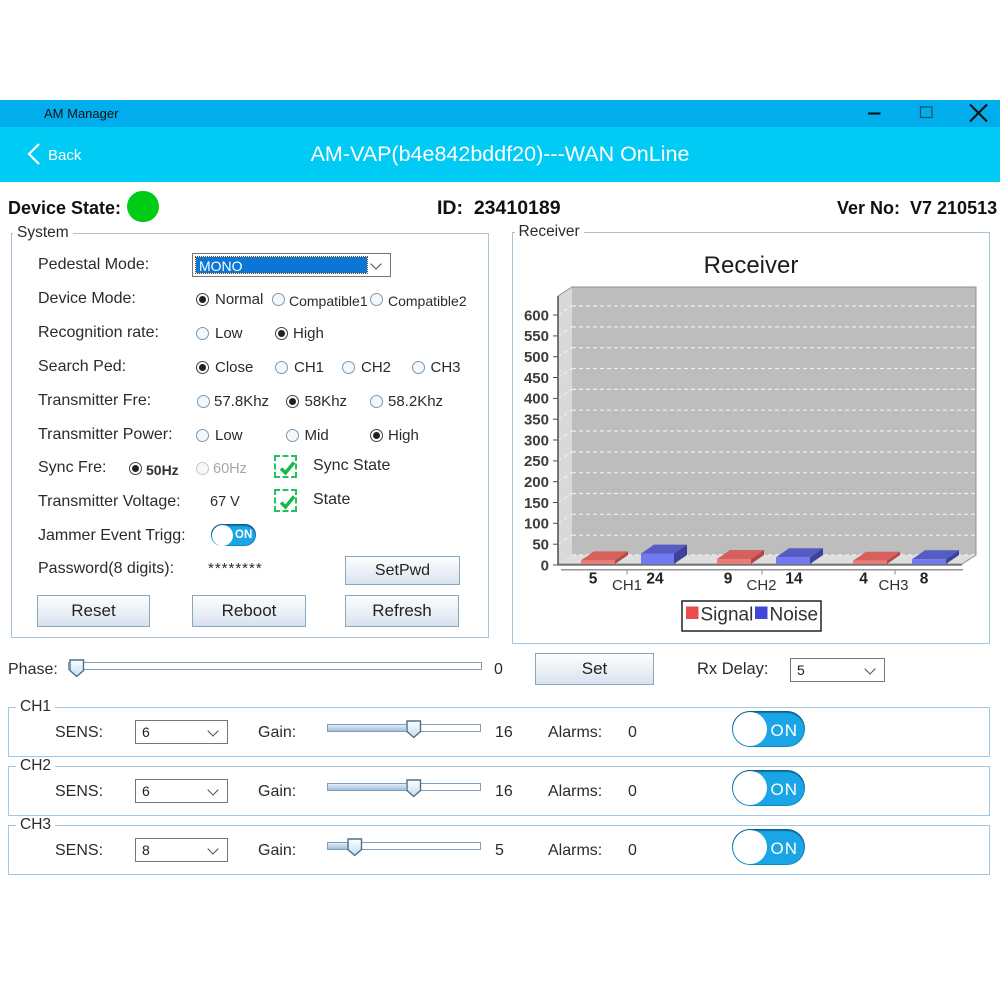  What do you see at coordinates (536, 503) in the screenshot?
I see `svg-text: 150` at bounding box center [536, 503].